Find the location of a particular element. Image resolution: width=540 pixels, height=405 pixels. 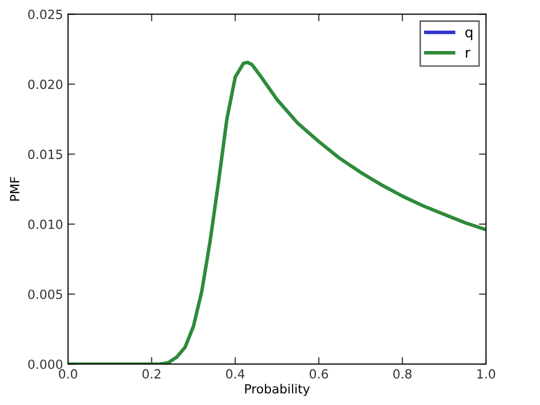

x-tick-label: 0.8 is located at coordinates (402, 374).